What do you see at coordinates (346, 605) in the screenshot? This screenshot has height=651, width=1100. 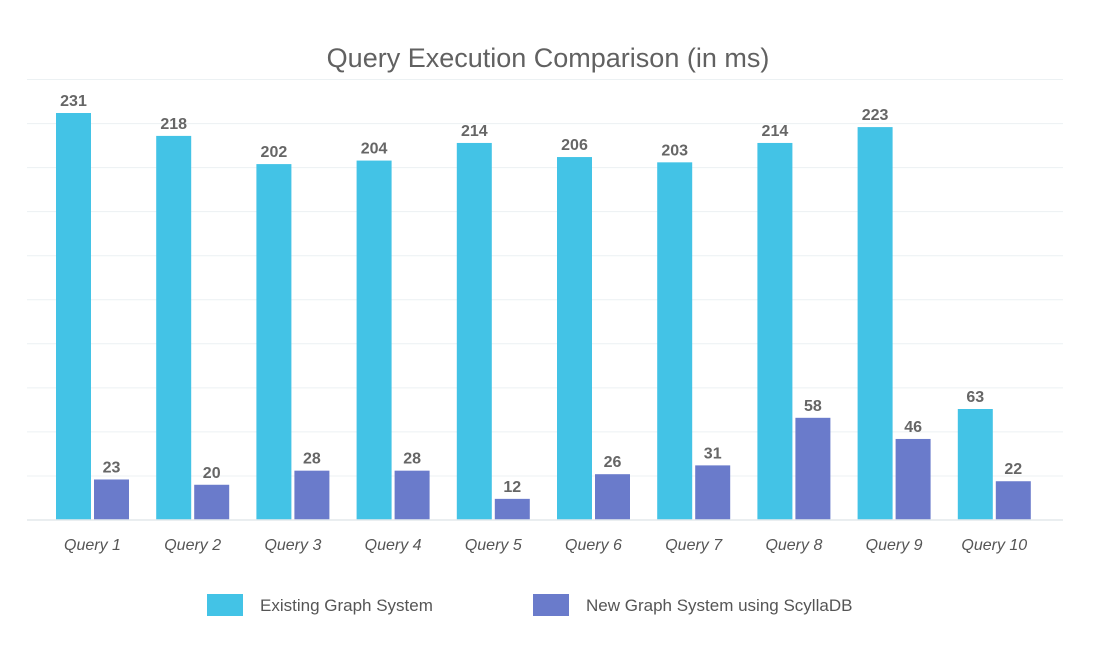 I see `legend-label-existing: Existing Graph System` at bounding box center [346, 605].